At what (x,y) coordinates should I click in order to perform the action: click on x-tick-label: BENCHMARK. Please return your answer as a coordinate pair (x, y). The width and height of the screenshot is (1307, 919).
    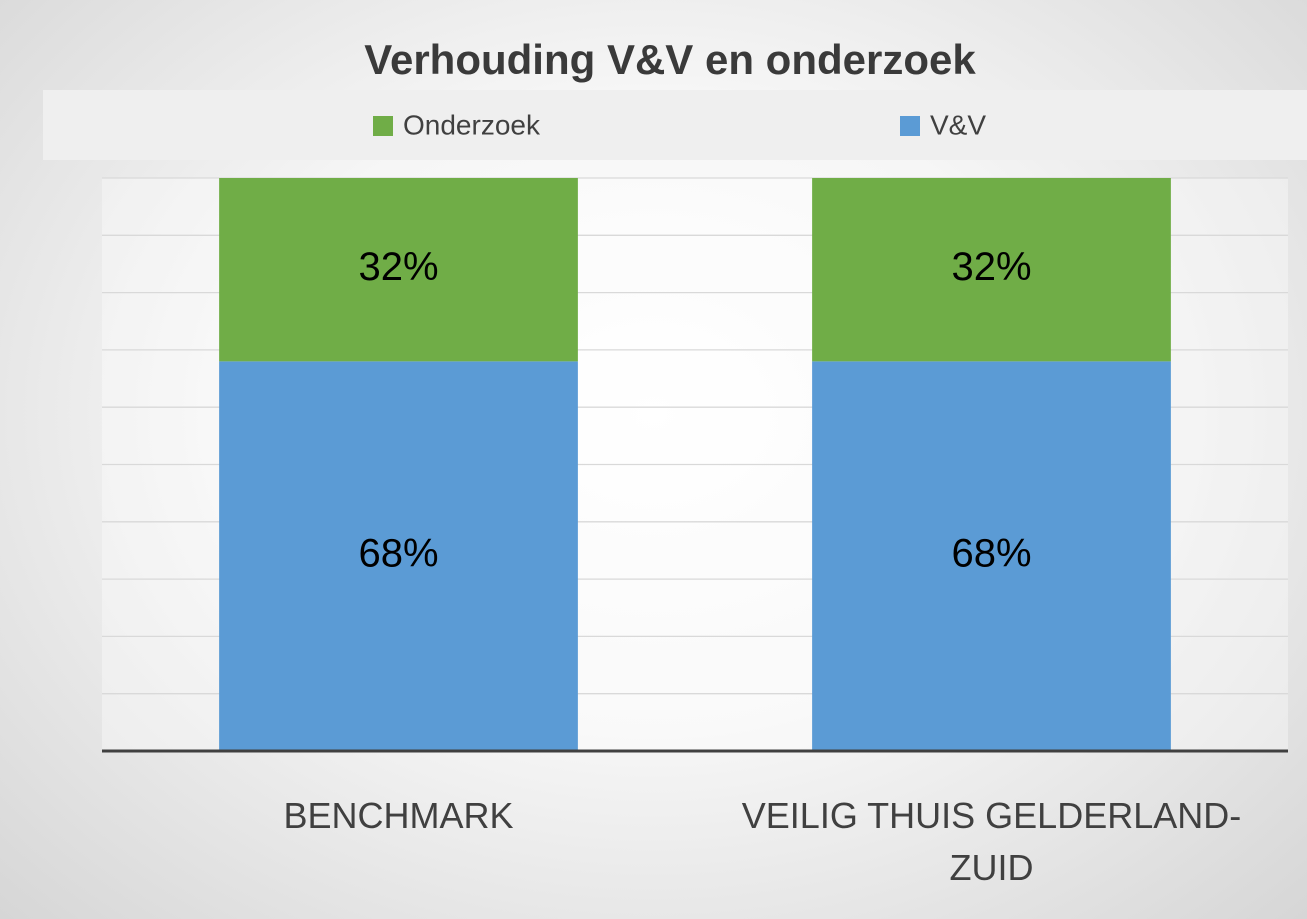
    Looking at the image, I should click on (398, 815).